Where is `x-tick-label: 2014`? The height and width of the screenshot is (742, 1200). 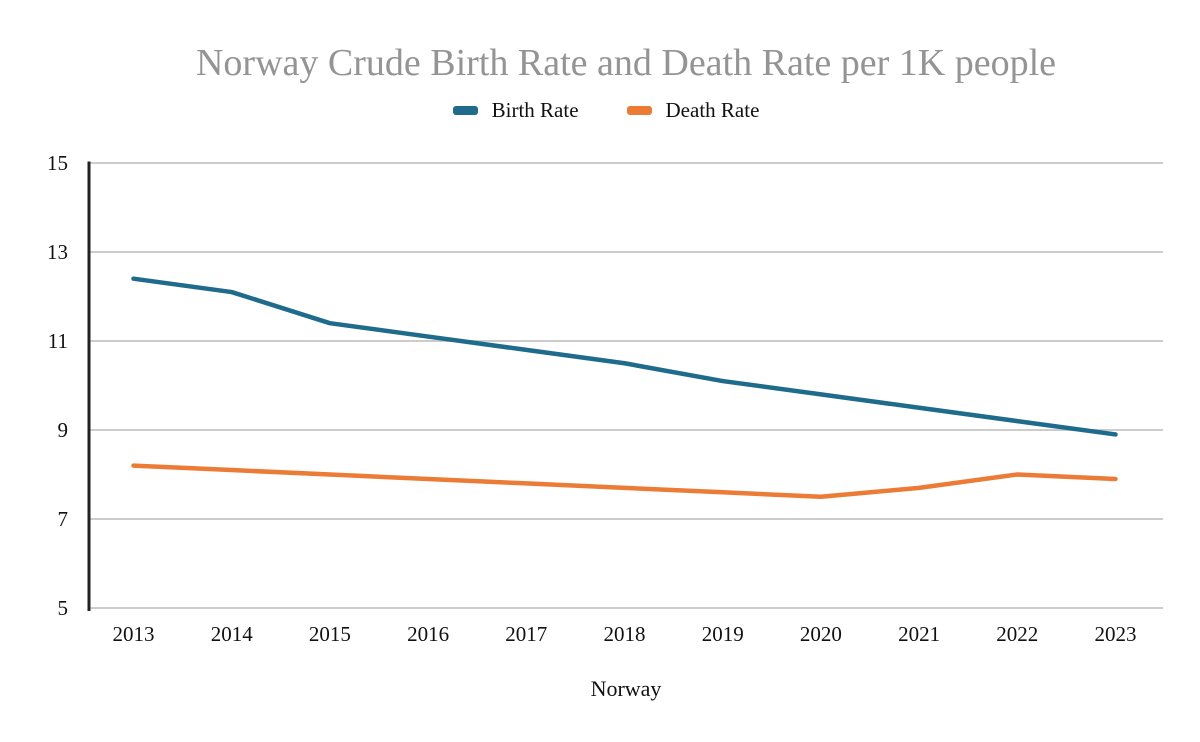
x-tick-label: 2014 is located at coordinates (232, 634).